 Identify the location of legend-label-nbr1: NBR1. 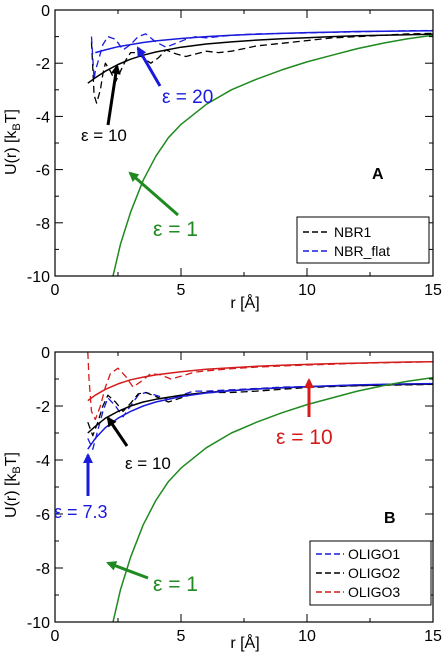
(353, 232).